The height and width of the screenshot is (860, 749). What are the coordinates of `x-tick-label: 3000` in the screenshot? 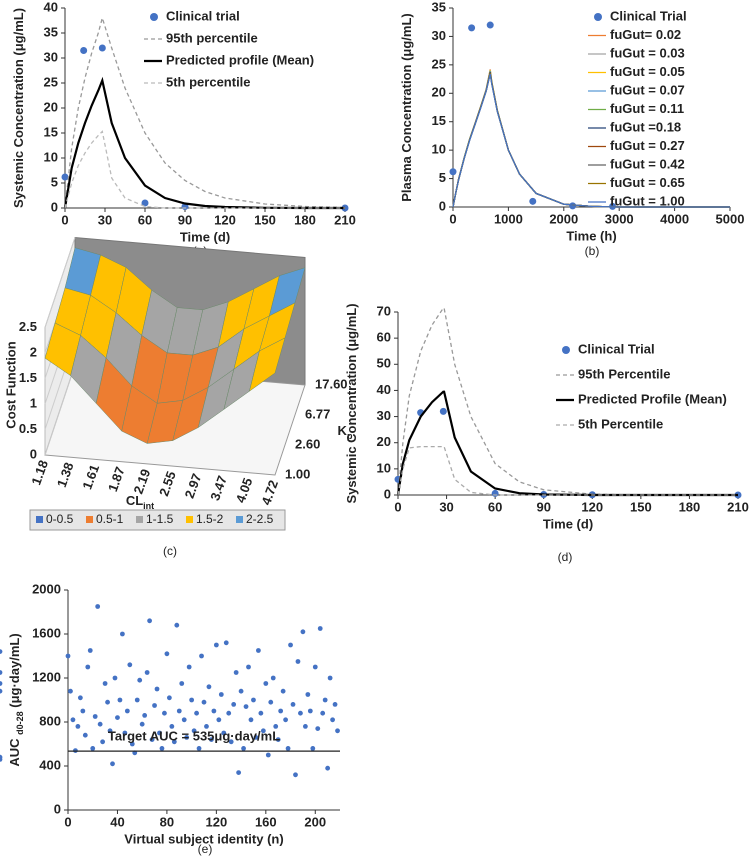 It's located at (619, 218).